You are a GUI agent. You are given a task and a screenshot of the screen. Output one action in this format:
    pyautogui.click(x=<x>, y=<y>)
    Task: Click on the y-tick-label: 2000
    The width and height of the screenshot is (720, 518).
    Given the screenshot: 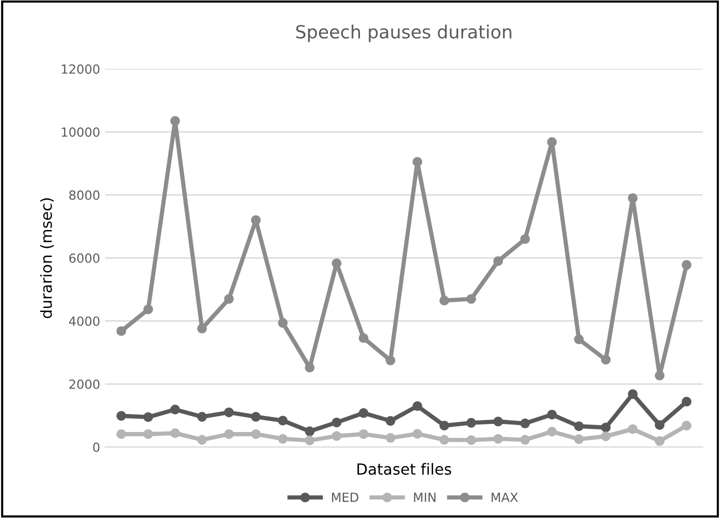 What is the action you would take?
    pyautogui.click(x=84, y=384)
    